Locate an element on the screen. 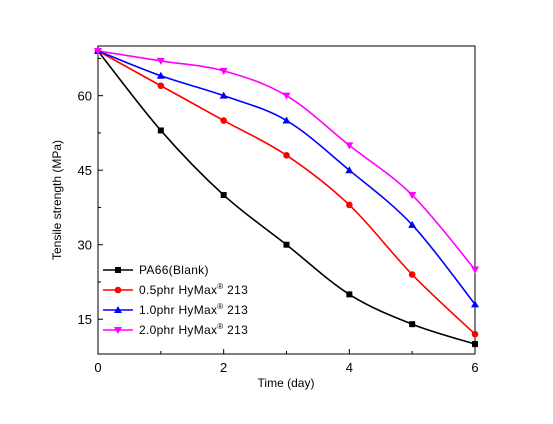  legend-label-3: 2.0phr HyMax® 213 is located at coordinates (193, 329).